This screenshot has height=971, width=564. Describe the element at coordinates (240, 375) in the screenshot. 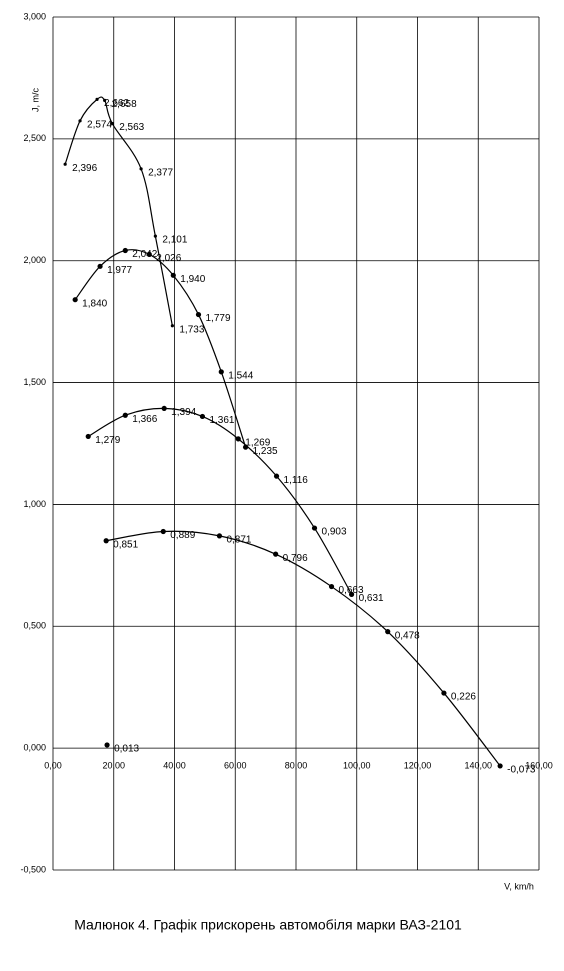

I see `data-label: 1,544` at that location.